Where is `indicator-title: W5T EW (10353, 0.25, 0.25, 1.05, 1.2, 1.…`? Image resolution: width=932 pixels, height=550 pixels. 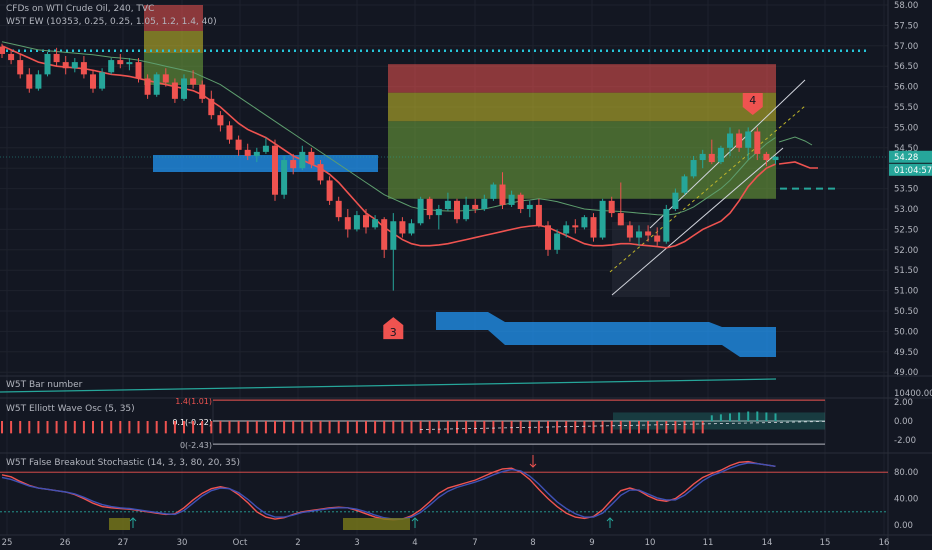 indicator-title: W5T EW (10353, 0.25, 0.25, 1.05, 1.2, 1.… is located at coordinates (111, 22).